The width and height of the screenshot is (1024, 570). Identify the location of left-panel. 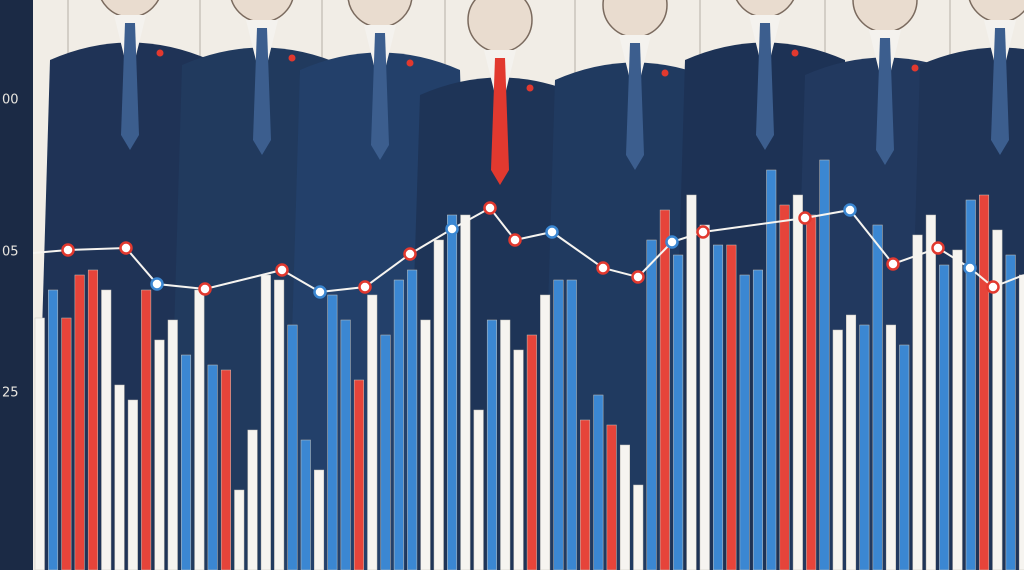
(16, 285).